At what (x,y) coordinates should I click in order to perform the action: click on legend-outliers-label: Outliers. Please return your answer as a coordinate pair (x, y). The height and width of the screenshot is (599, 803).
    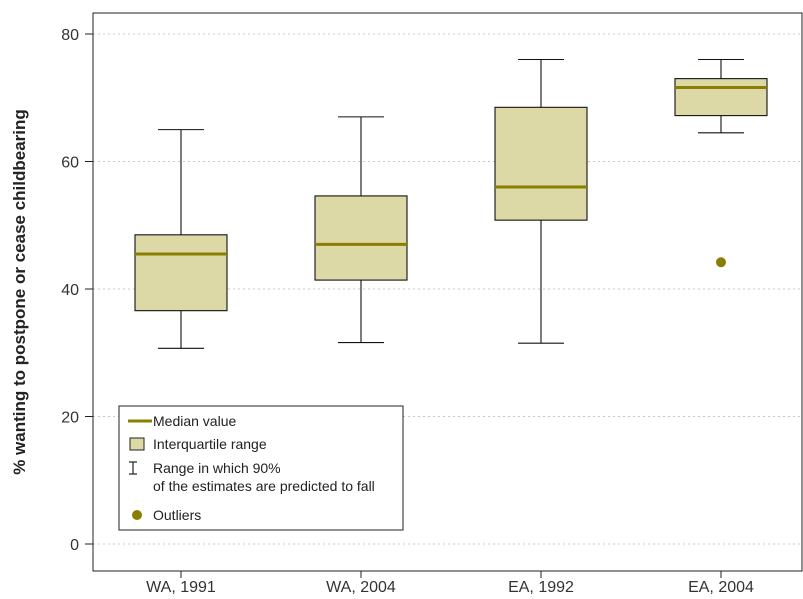
    Looking at the image, I should click on (177, 515).